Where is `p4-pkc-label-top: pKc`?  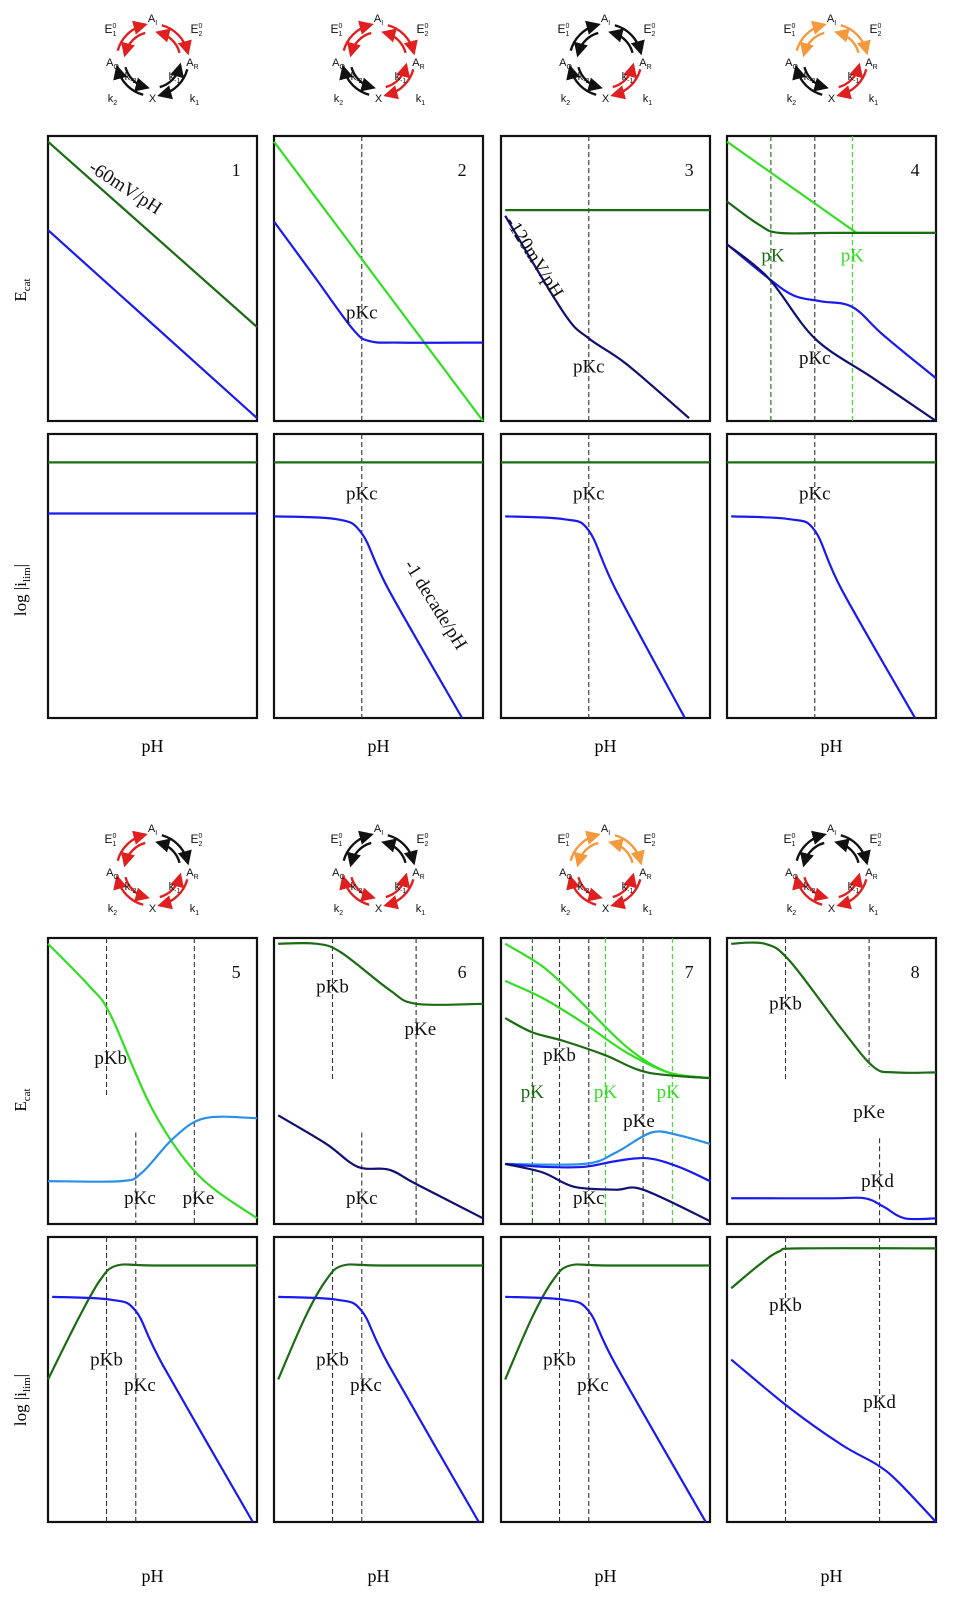 p4-pkc-label-top: pKc is located at coordinates (815, 358).